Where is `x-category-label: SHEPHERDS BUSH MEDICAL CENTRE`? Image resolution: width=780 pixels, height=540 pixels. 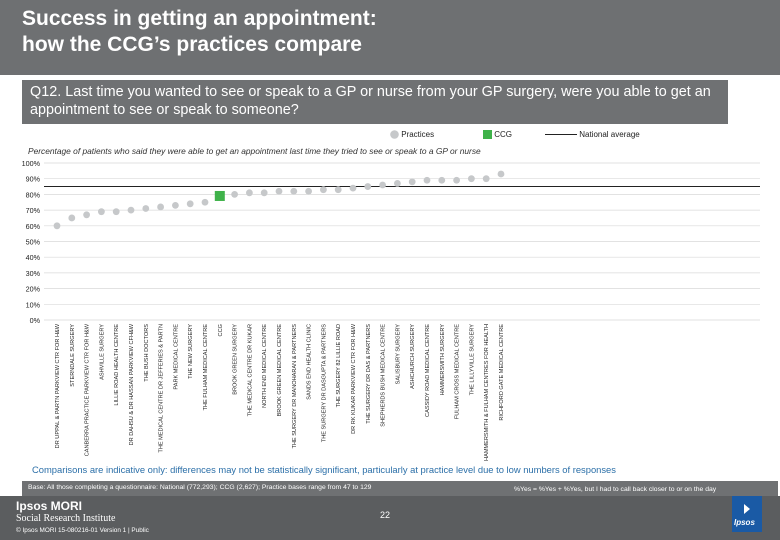 x-category-label: SHEPHERDS BUSH MEDICAL CENTRE is located at coordinates (384, 375).